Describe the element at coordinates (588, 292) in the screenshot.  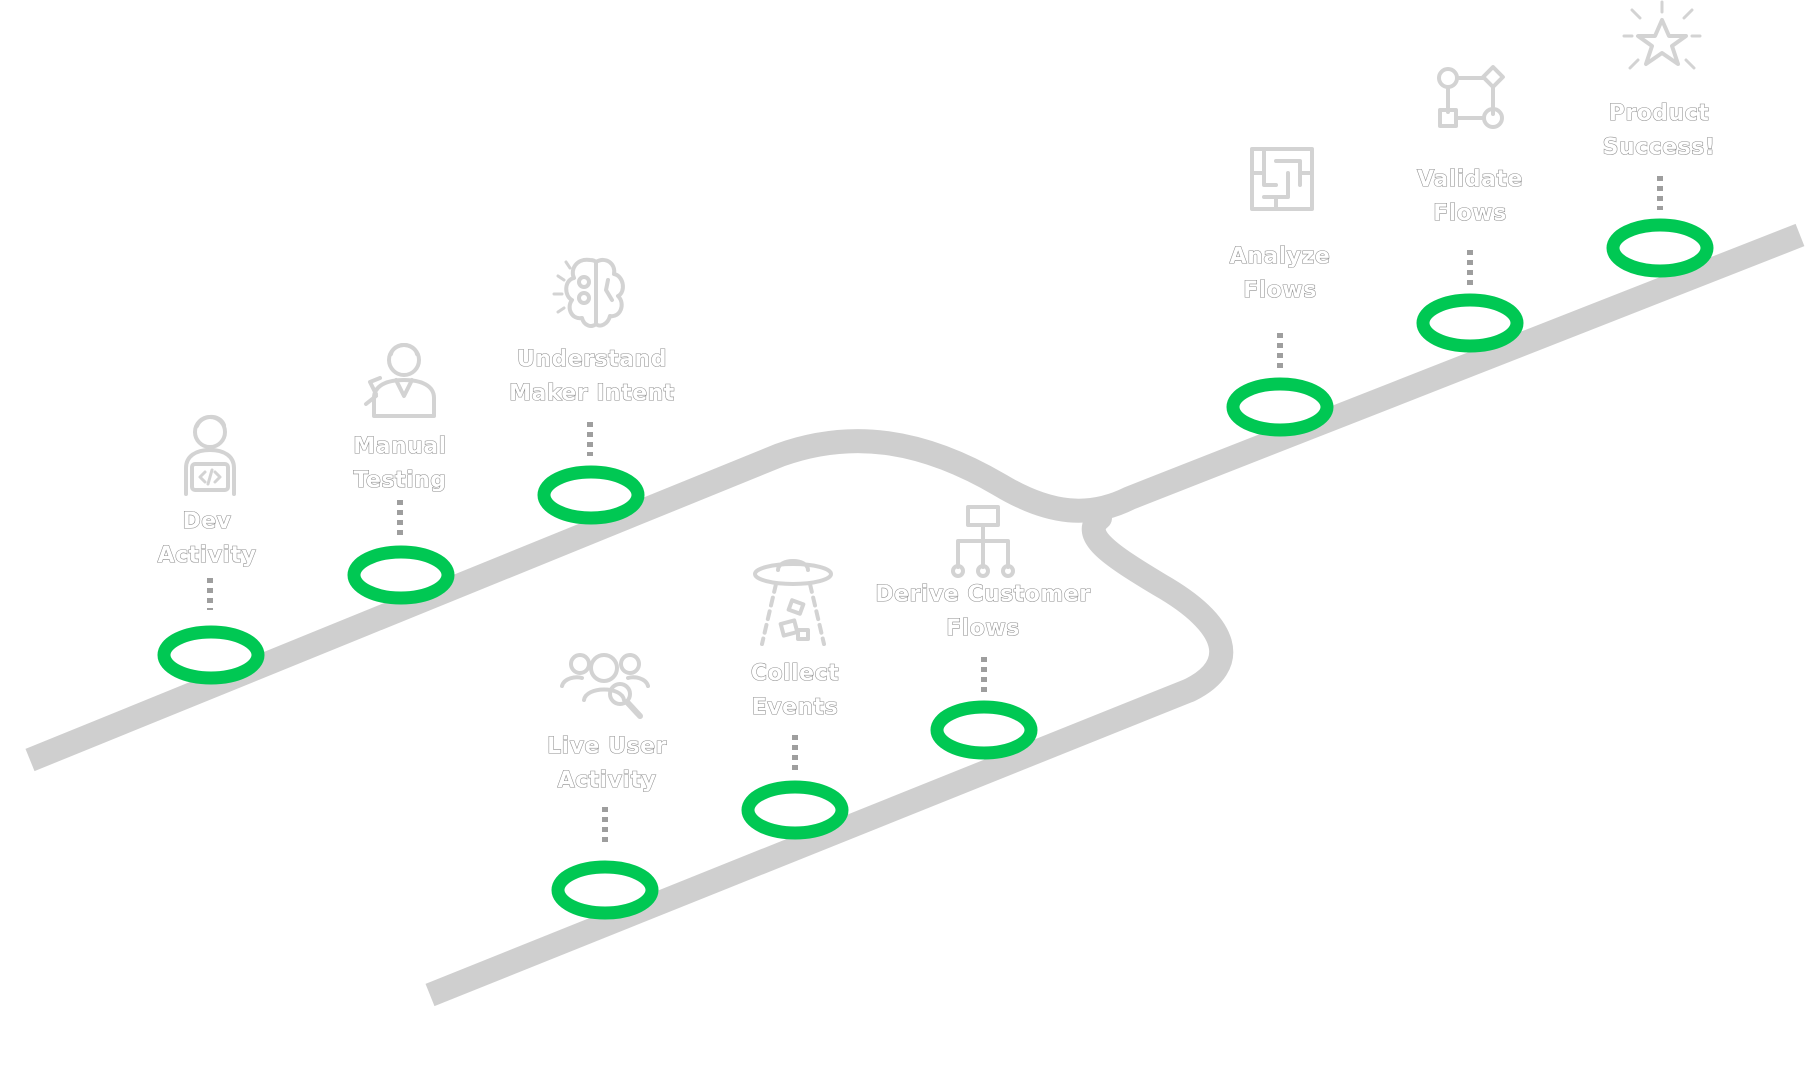
I see `brain-icon` at that location.